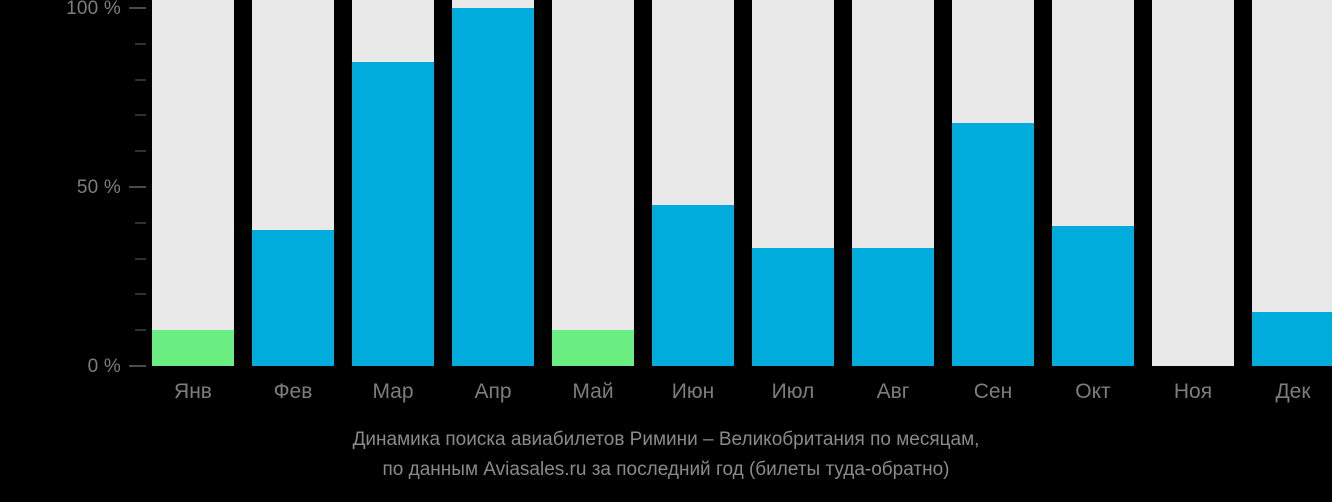  Describe the element at coordinates (1093, 391) in the screenshot. I see `x-axis-label-окт: Окт` at that location.